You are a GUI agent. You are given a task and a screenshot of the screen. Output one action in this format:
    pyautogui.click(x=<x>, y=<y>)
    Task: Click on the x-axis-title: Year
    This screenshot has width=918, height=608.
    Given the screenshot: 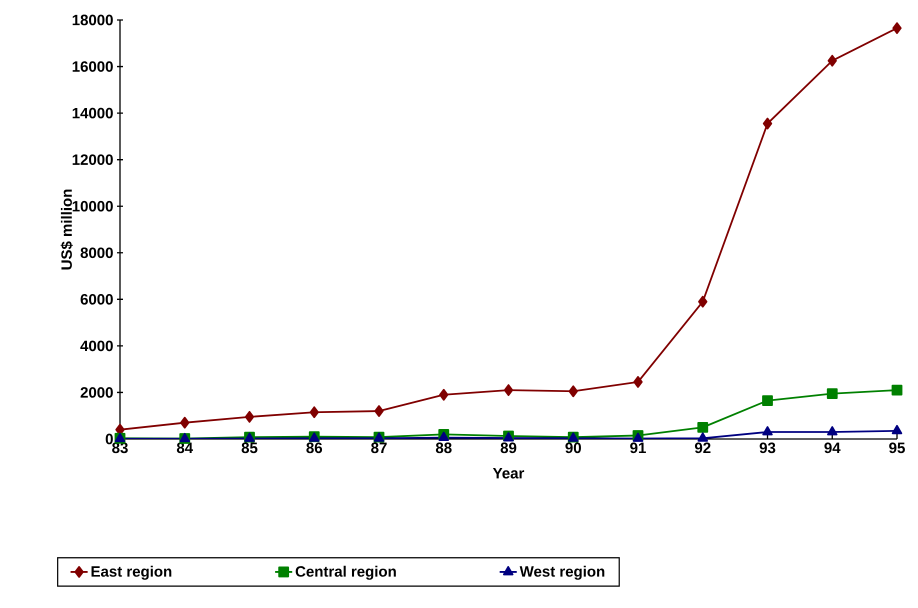 What is the action you would take?
    pyautogui.click(x=508, y=473)
    